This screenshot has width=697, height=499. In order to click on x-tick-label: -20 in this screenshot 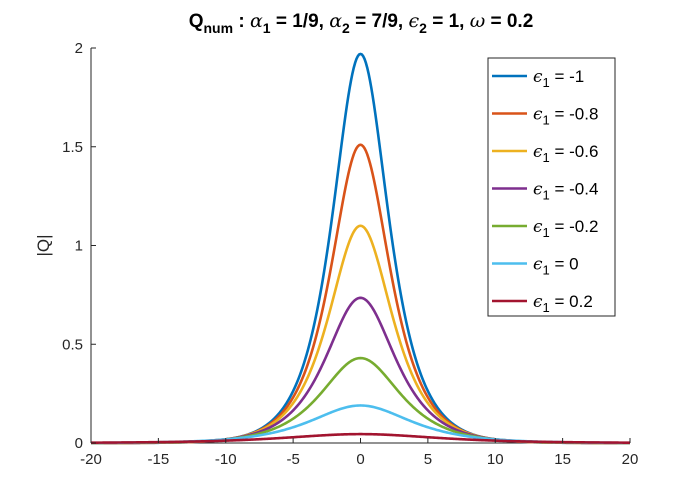, I will do `click(91, 459)`.